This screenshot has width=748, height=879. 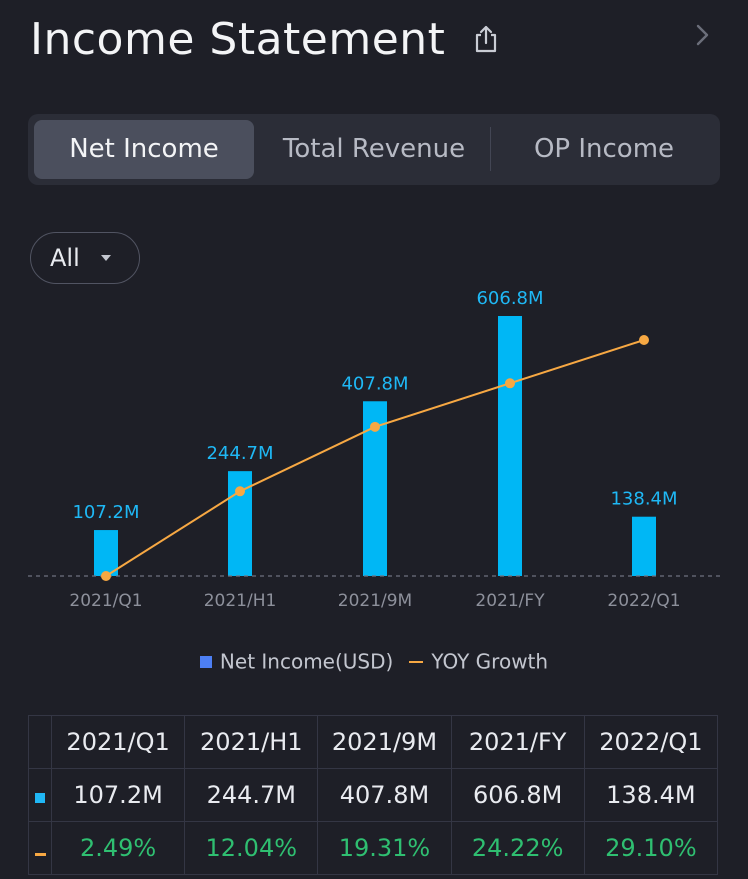 I want to click on metric-tabs: Net Income Total Revenue OP Income, so click(x=374, y=149).